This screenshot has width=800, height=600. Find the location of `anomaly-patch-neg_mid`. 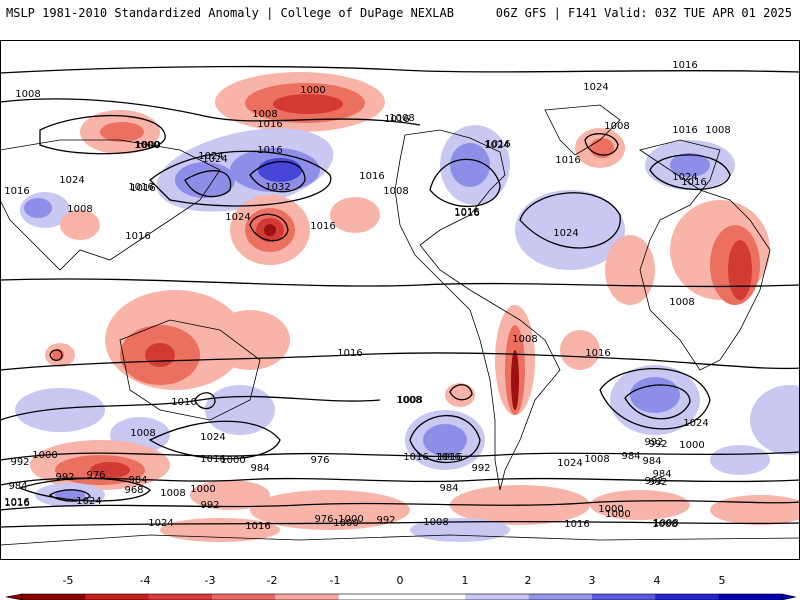

anomaly-patch-neg_mid is located at coordinates (122, 132).